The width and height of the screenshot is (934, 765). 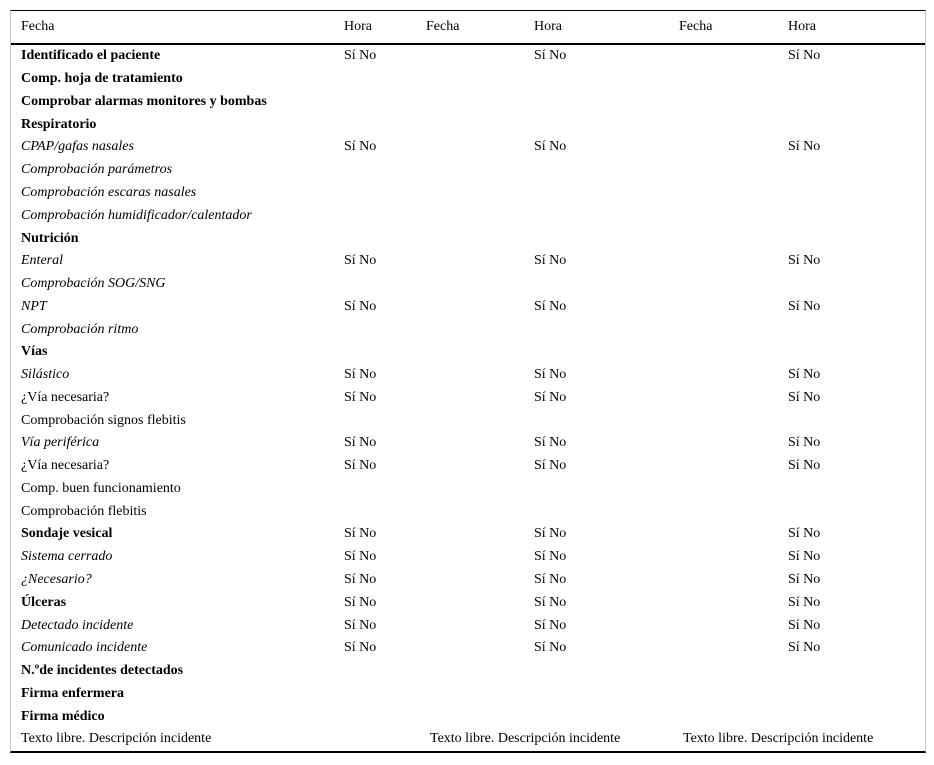 I want to click on table-row: NPT Sí No Sí No Sí No, so click(x=468, y=306).